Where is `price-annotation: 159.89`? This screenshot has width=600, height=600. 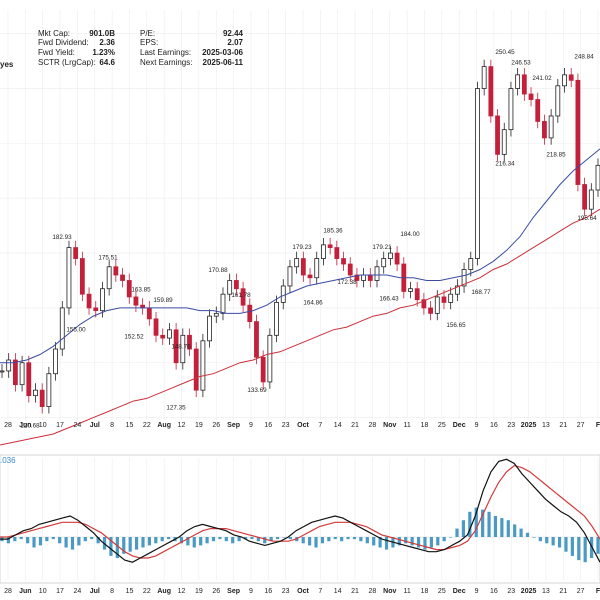 price-annotation: 159.89 is located at coordinates (163, 300).